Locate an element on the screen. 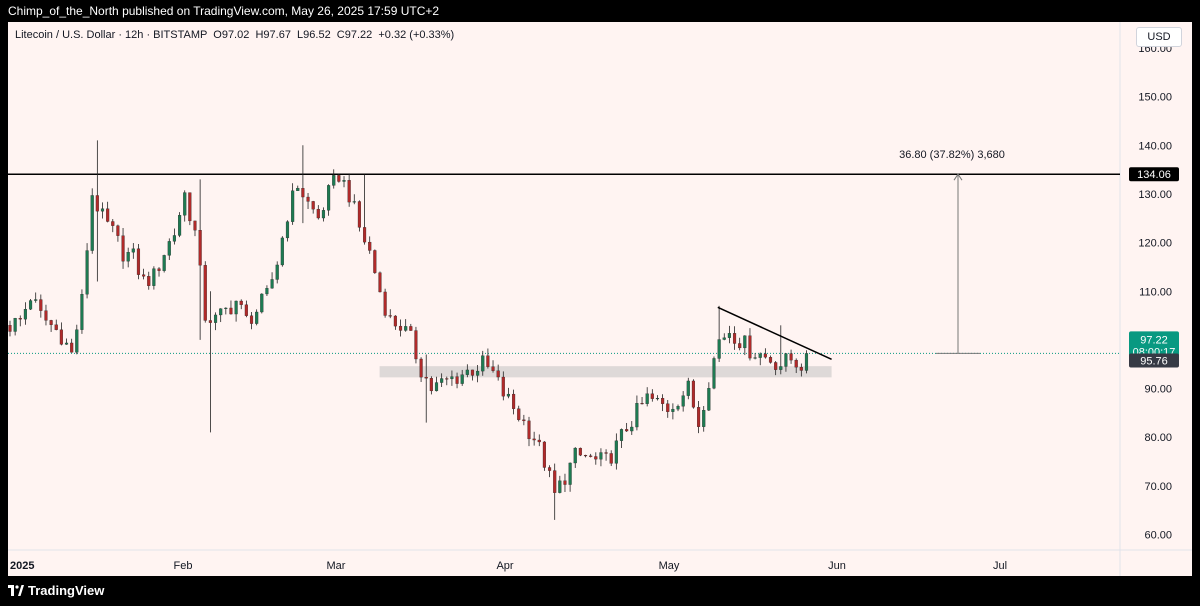 The width and height of the screenshot is (1200, 606). x-tick-label: Apr is located at coordinates (504, 566).